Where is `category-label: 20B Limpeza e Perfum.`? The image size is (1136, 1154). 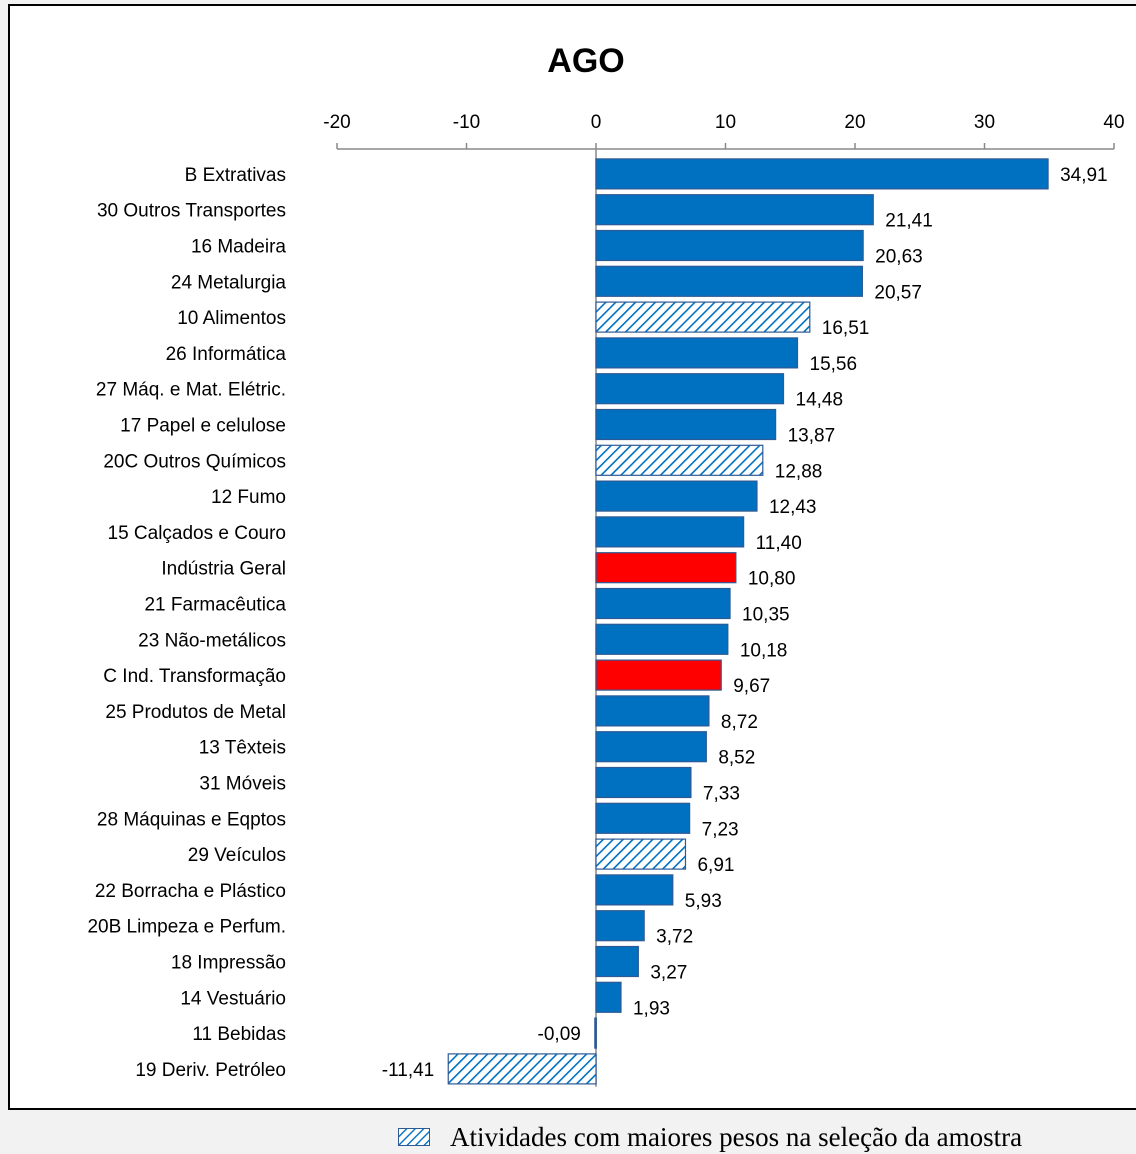
category-label: 20B Limpeza e Perfum. is located at coordinates (186, 927).